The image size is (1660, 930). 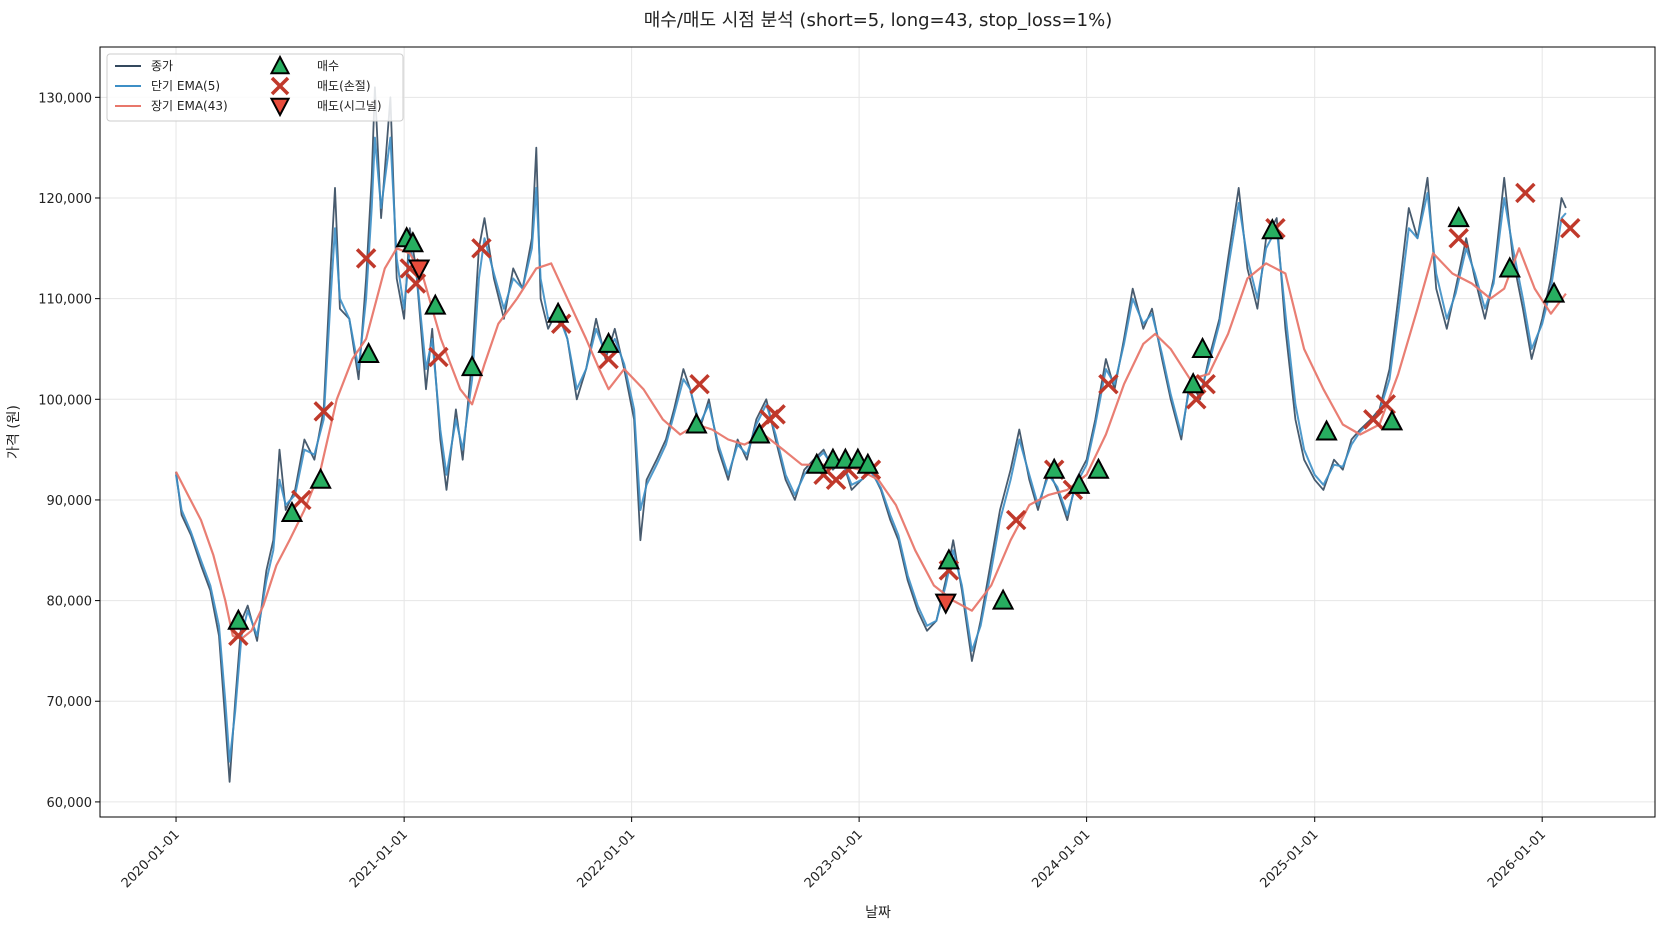 I want to click on legend-label: 단기 EMA(5), so click(x=185, y=86).